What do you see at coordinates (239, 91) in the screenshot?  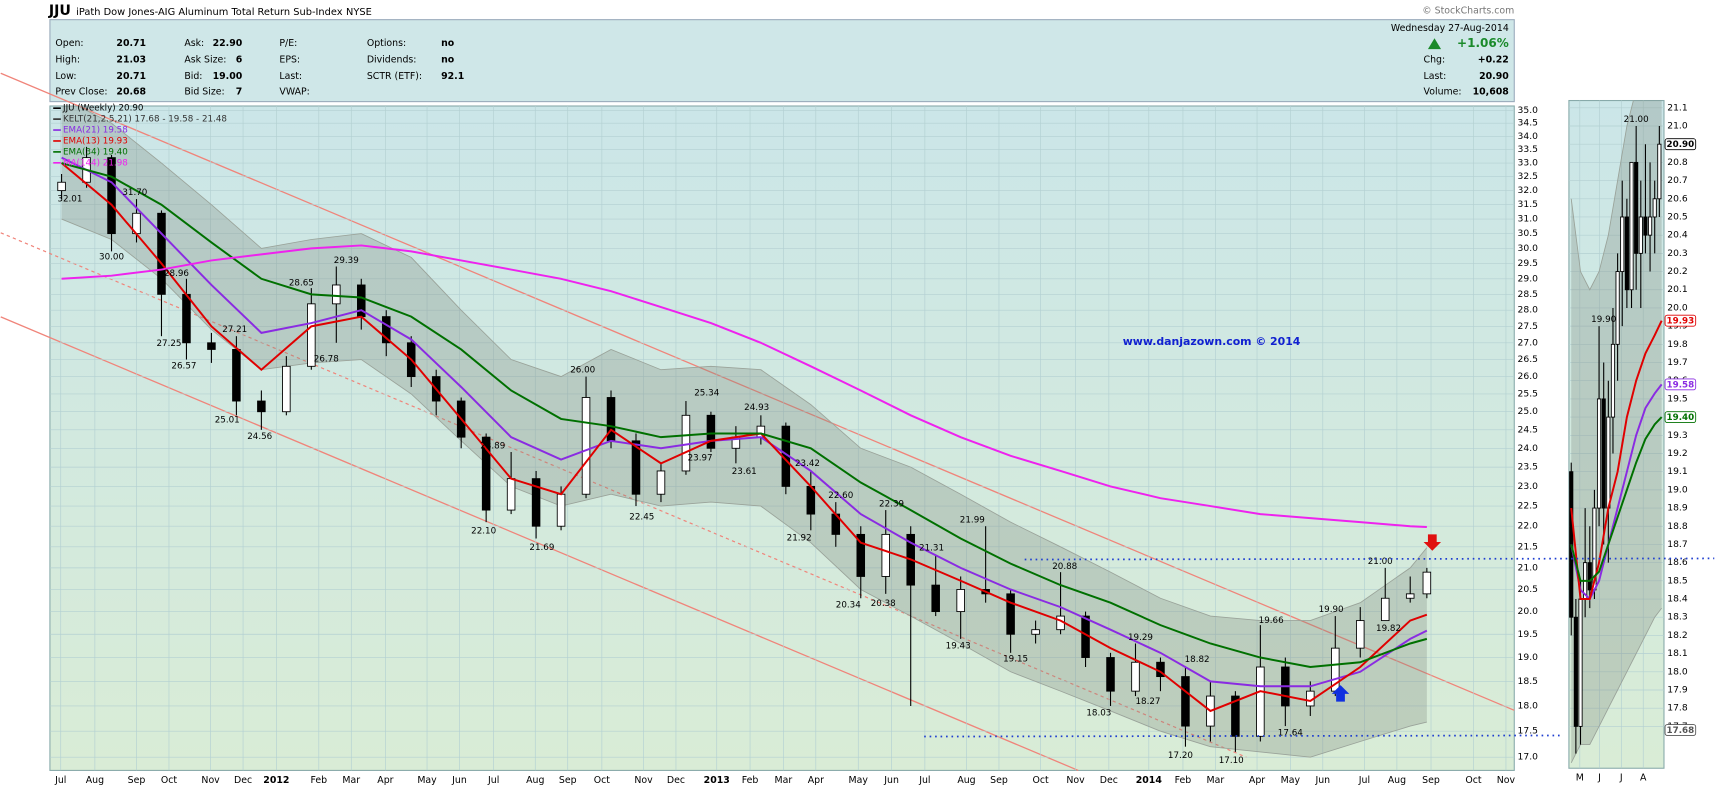 I see `quote-value: 7` at bounding box center [239, 91].